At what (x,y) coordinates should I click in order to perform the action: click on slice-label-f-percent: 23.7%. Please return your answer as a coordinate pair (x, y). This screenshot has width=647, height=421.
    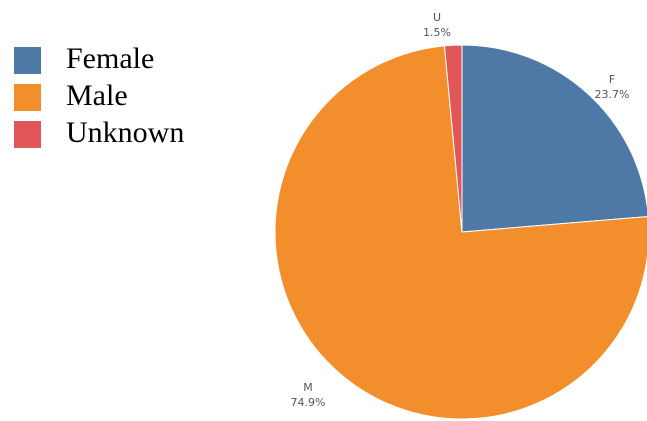
    Looking at the image, I should click on (612, 94).